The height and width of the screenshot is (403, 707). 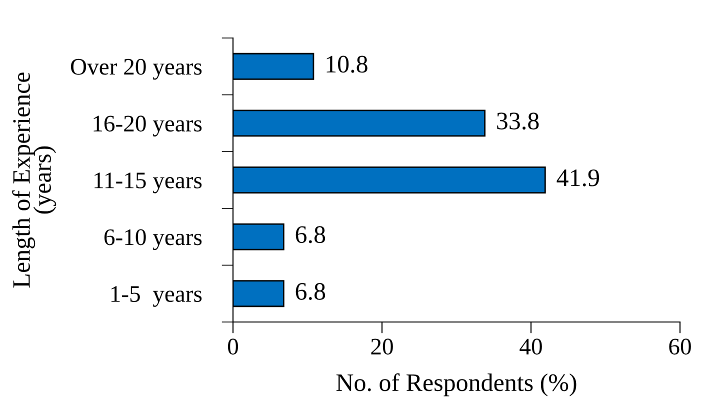 What do you see at coordinates (148, 183) in the screenshot?
I see `y-tick-label: 11-15 years` at bounding box center [148, 183].